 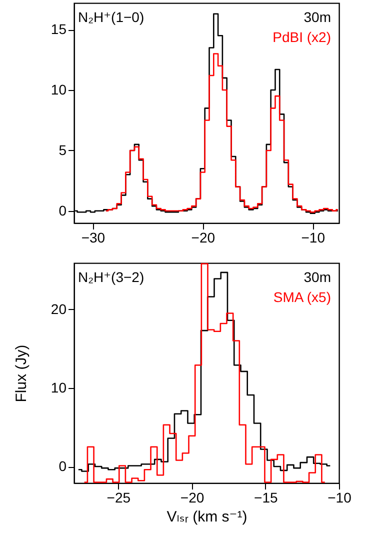 What do you see at coordinates (93, 238) in the screenshot?
I see `x-tick-label: −30` at bounding box center [93, 238].